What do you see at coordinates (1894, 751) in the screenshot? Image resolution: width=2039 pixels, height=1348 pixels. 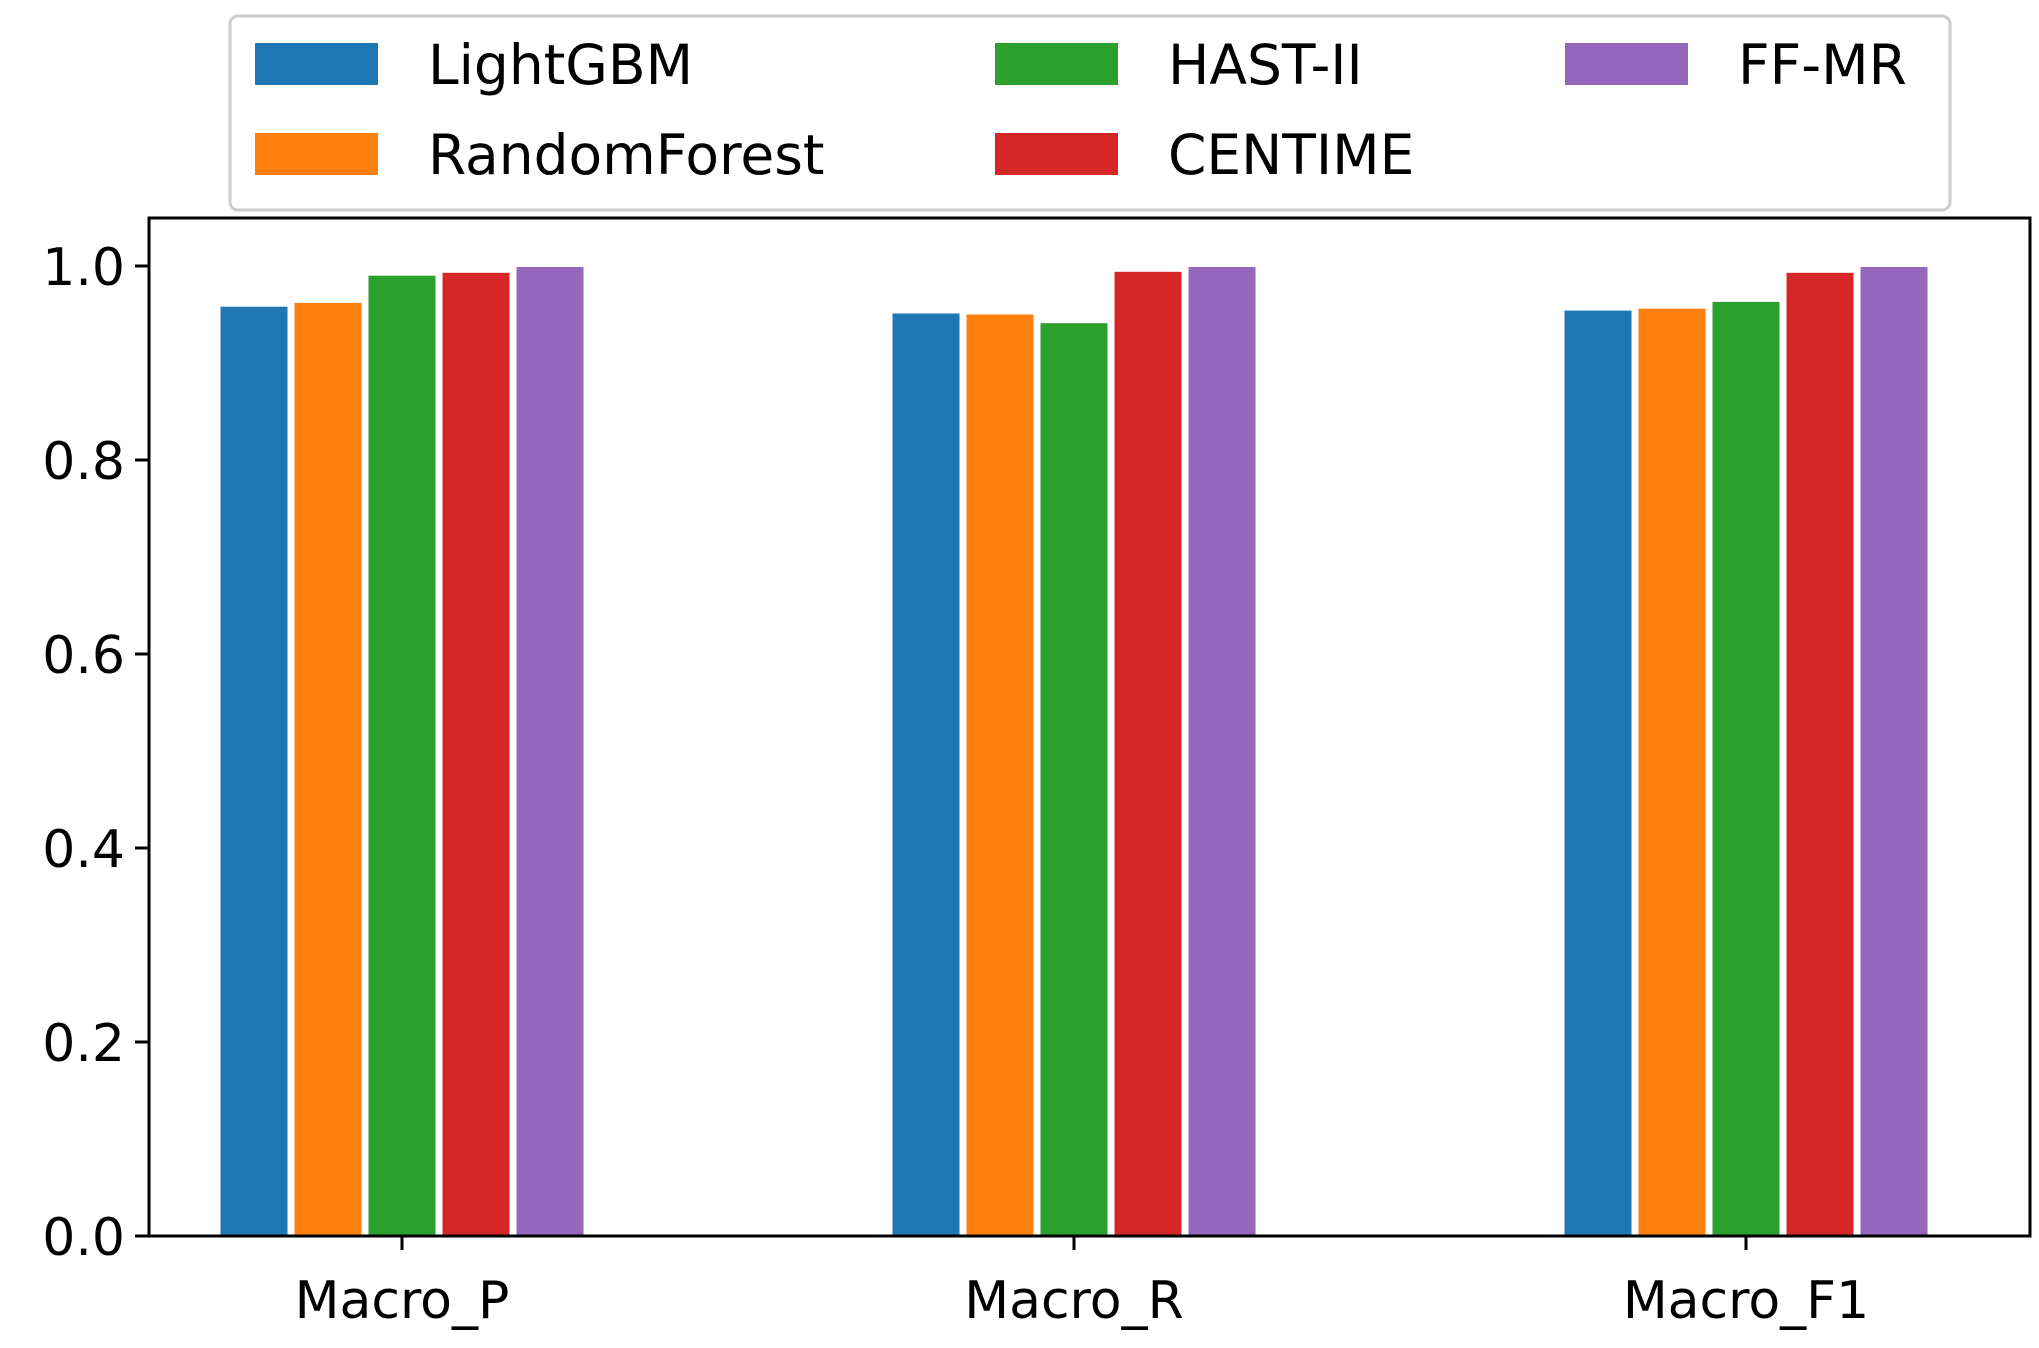 I see `bar-ff-mr-macro-f1` at bounding box center [1894, 751].